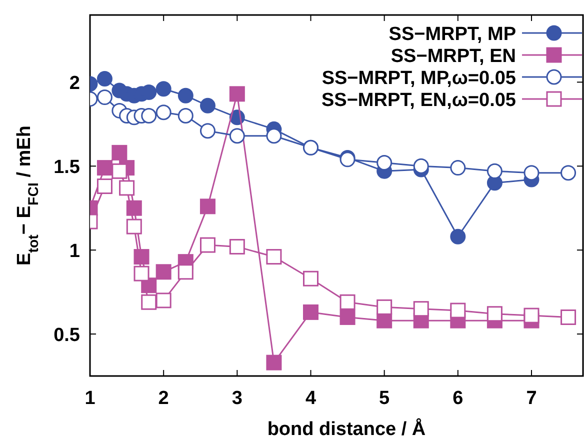  What do you see at coordinates (419, 78) in the screenshot?
I see `legend-label: SS−MRPT, MP,ω=0.05` at bounding box center [419, 78].